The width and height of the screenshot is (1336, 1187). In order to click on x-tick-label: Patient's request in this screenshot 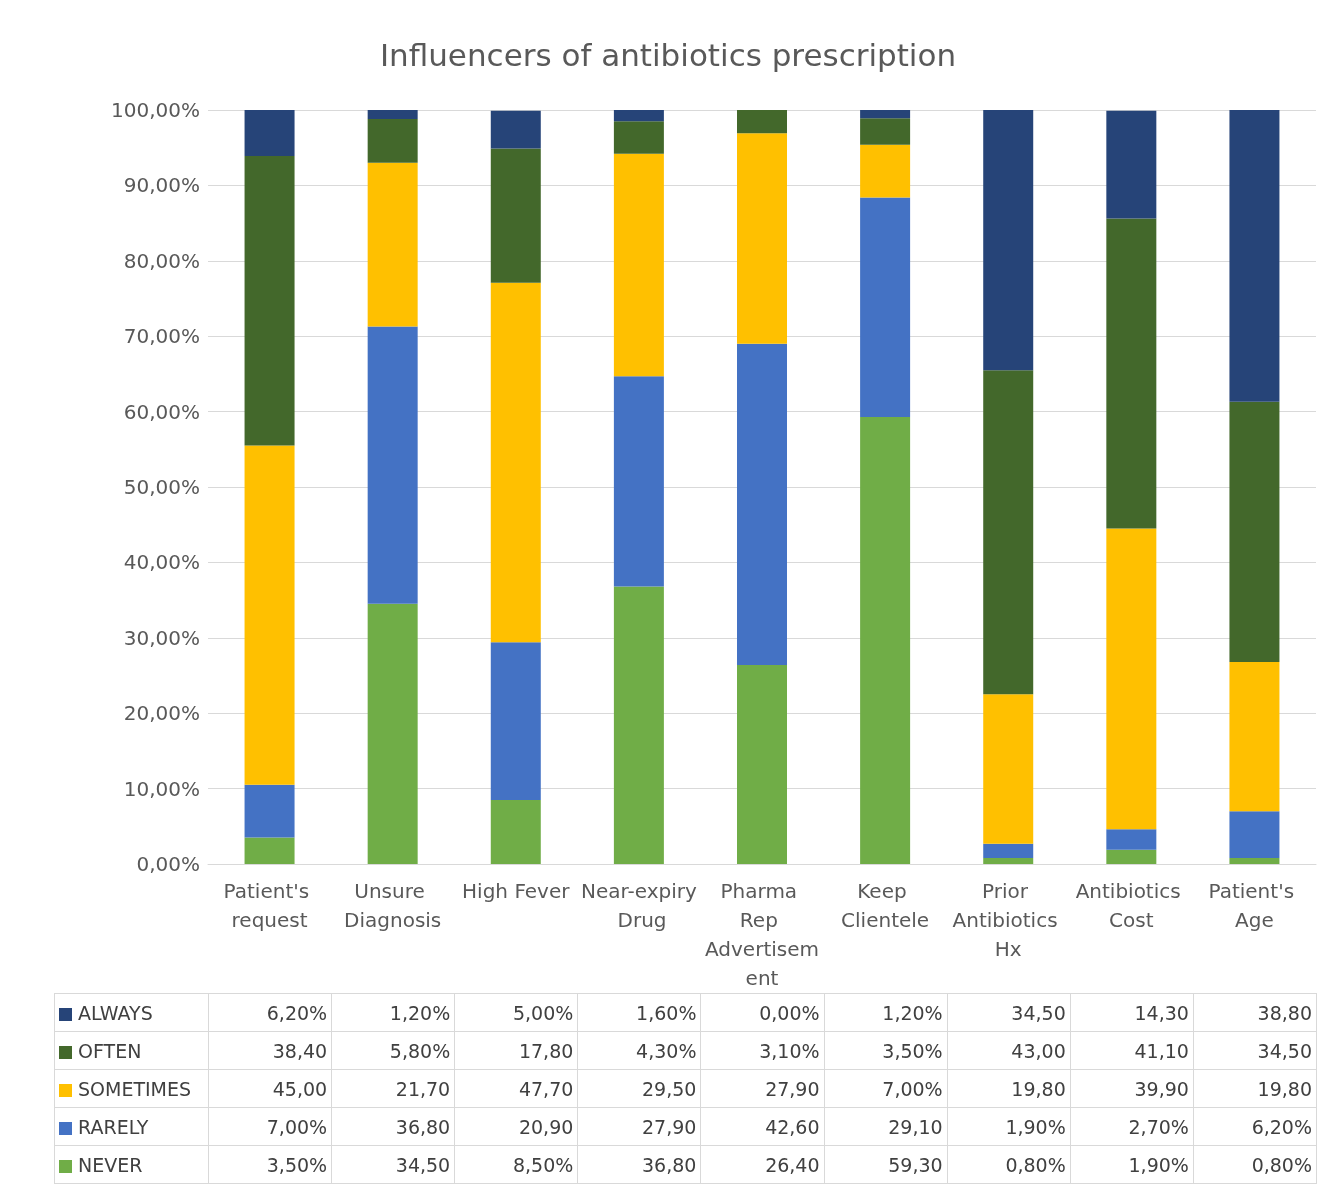, I will do `click(269, 905)`.